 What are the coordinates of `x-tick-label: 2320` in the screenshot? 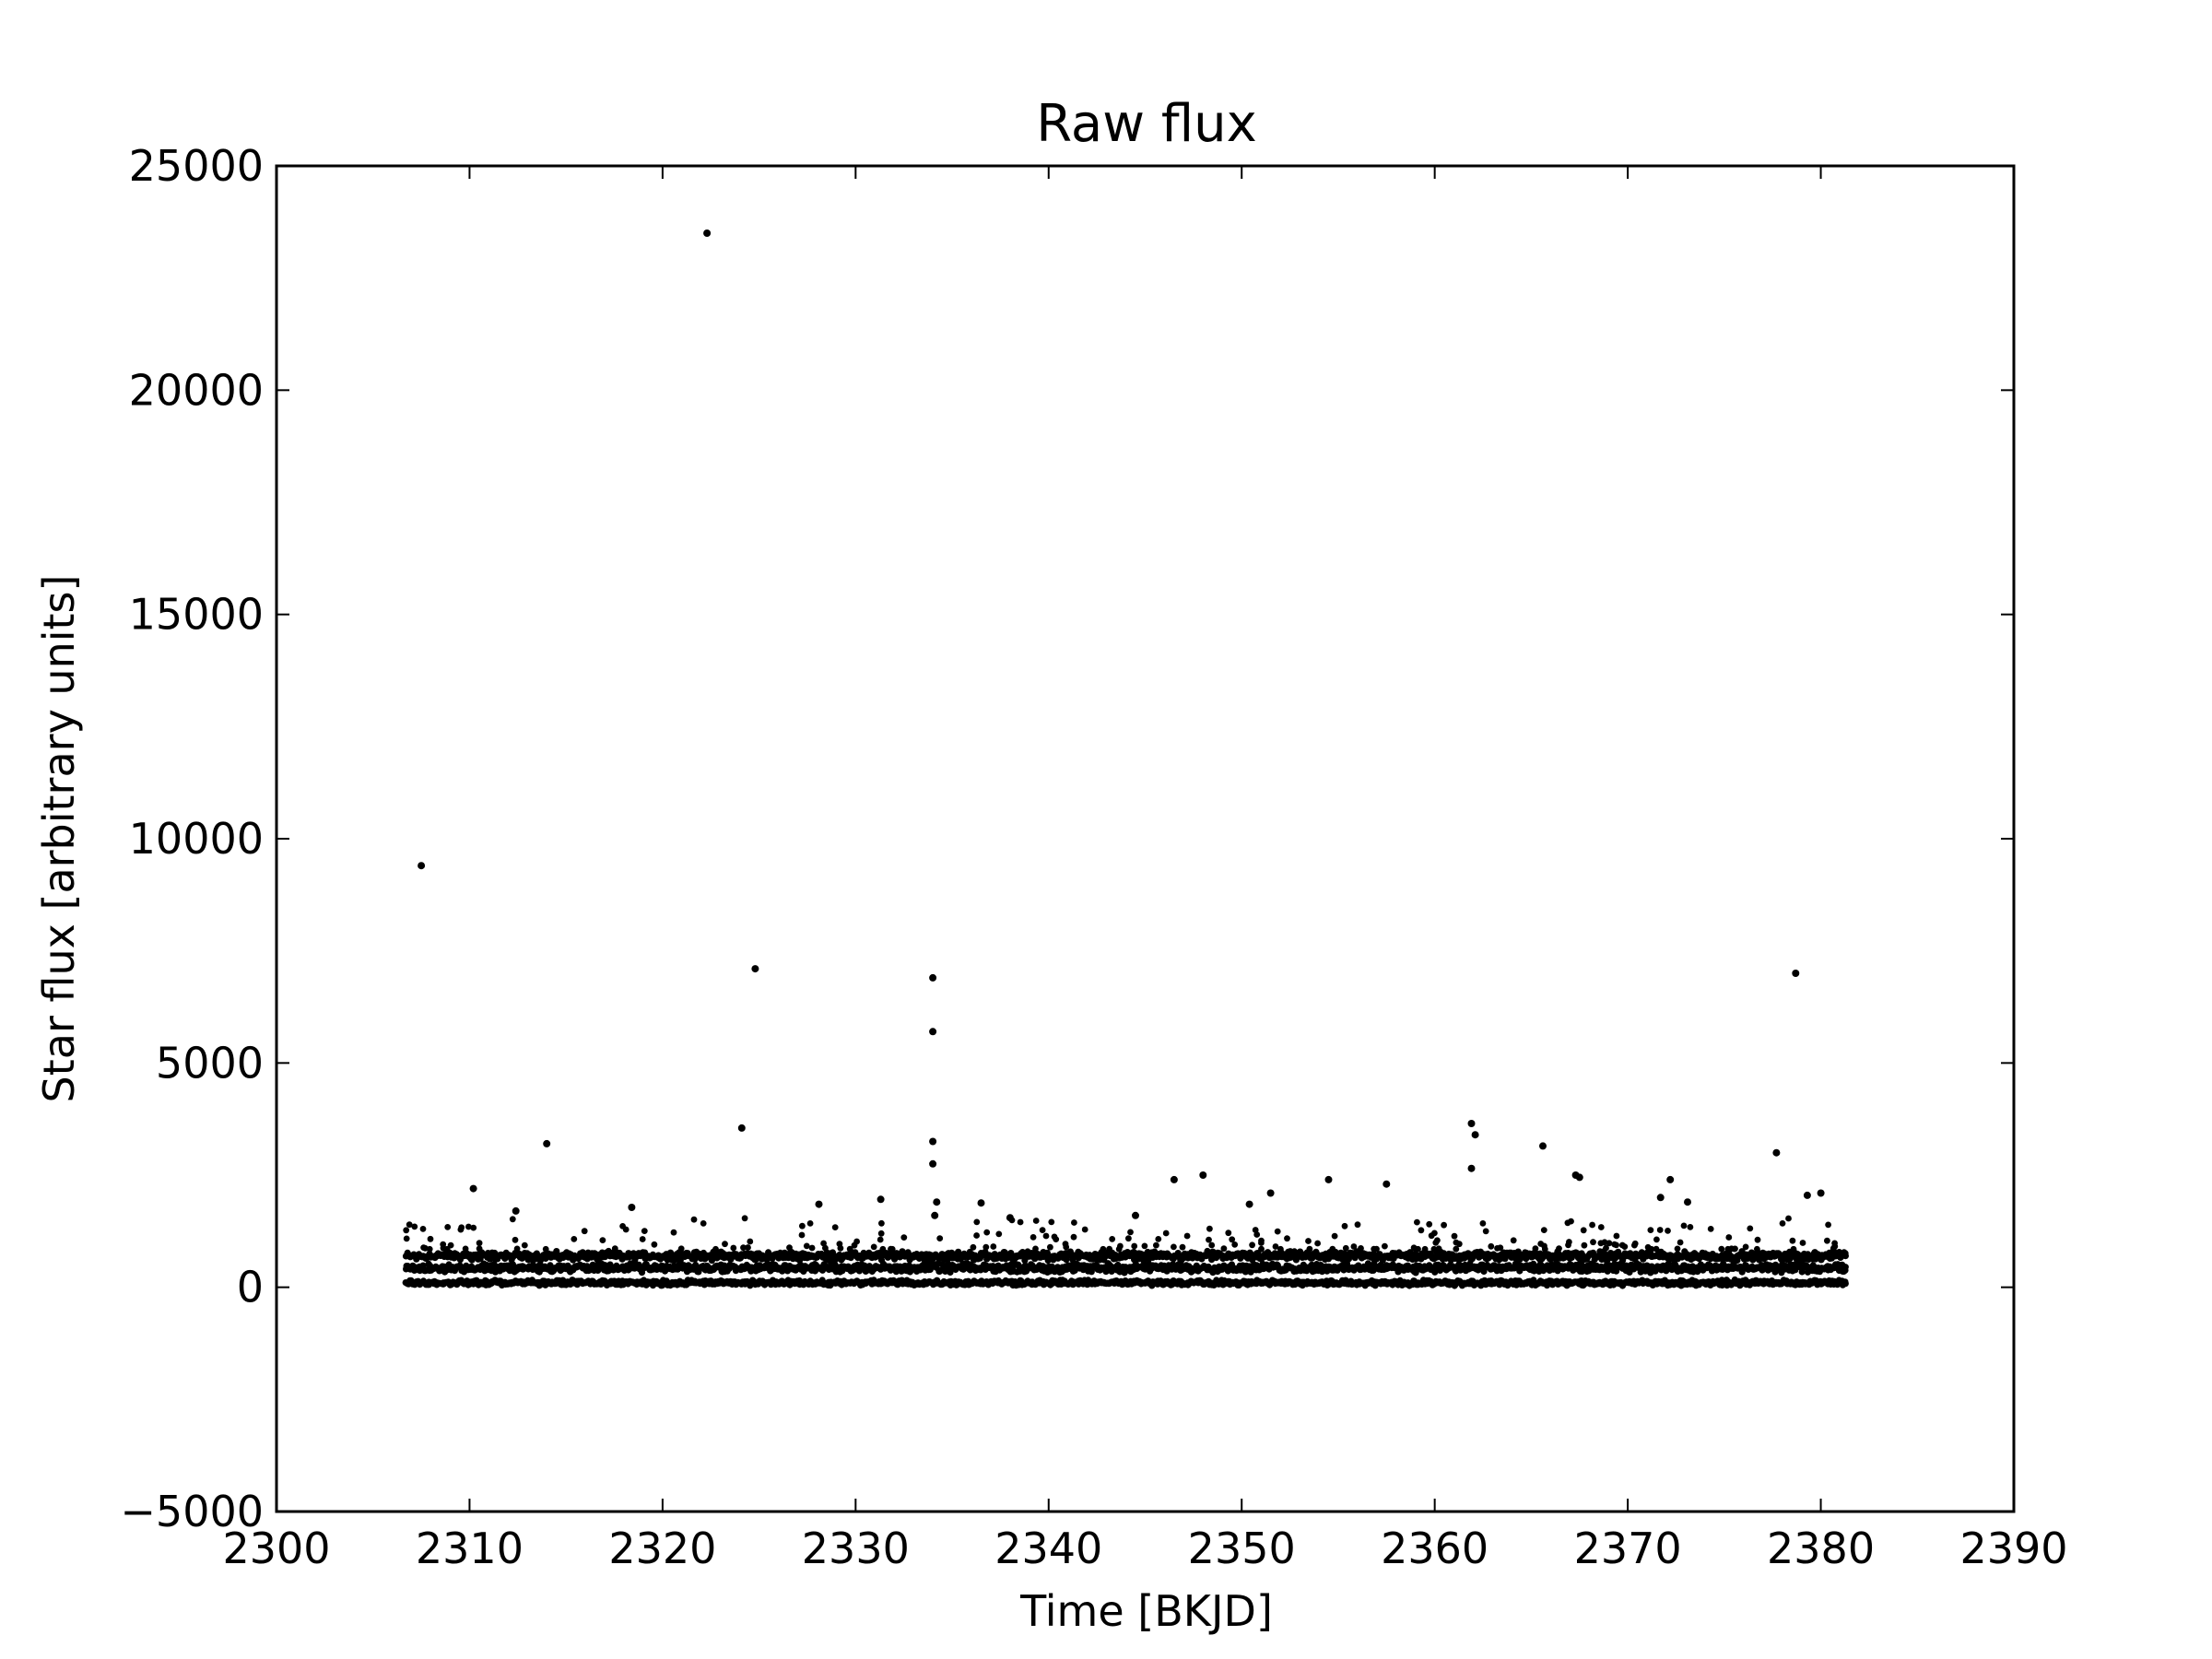 It's located at (662, 1548).